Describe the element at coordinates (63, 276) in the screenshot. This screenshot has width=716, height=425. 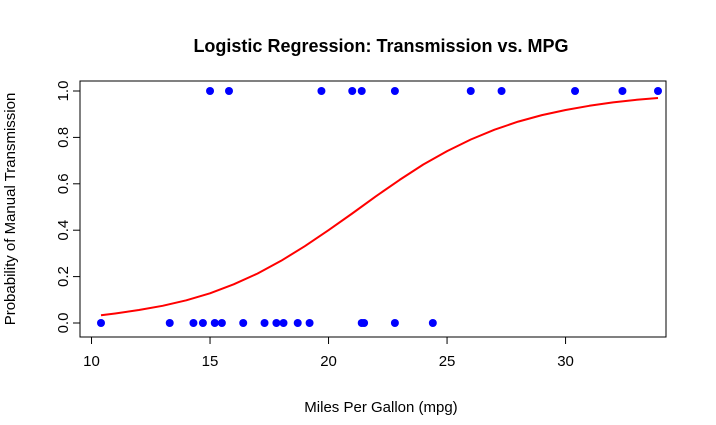
I see `y-tick-label: 0.2` at that location.